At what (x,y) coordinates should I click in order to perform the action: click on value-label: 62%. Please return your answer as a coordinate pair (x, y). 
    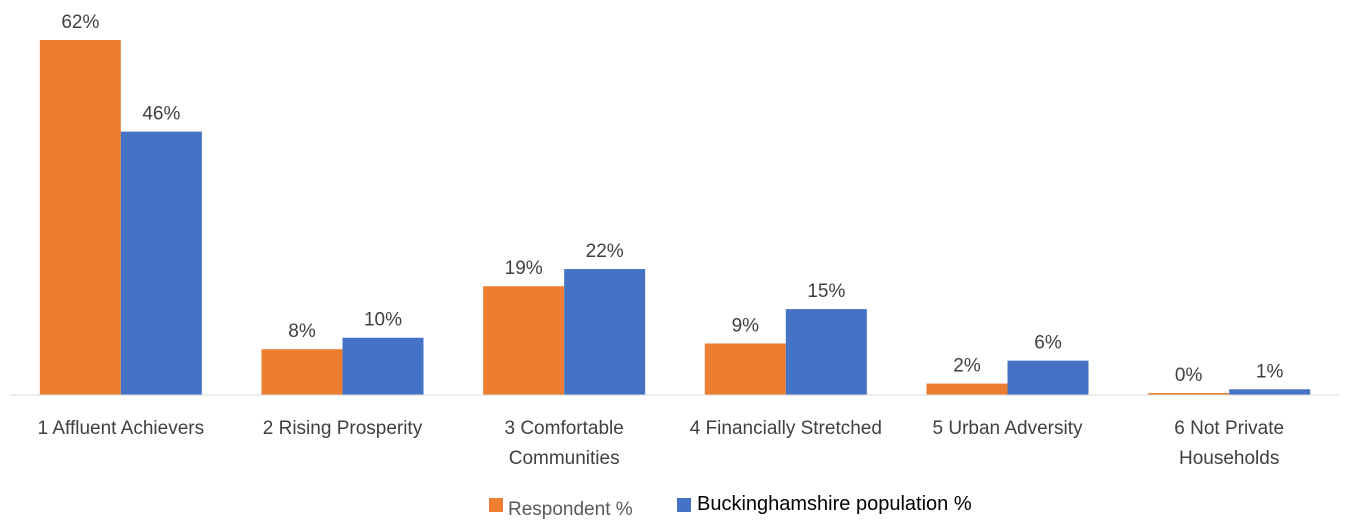
    Looking at the image, I should click on (80, 22).